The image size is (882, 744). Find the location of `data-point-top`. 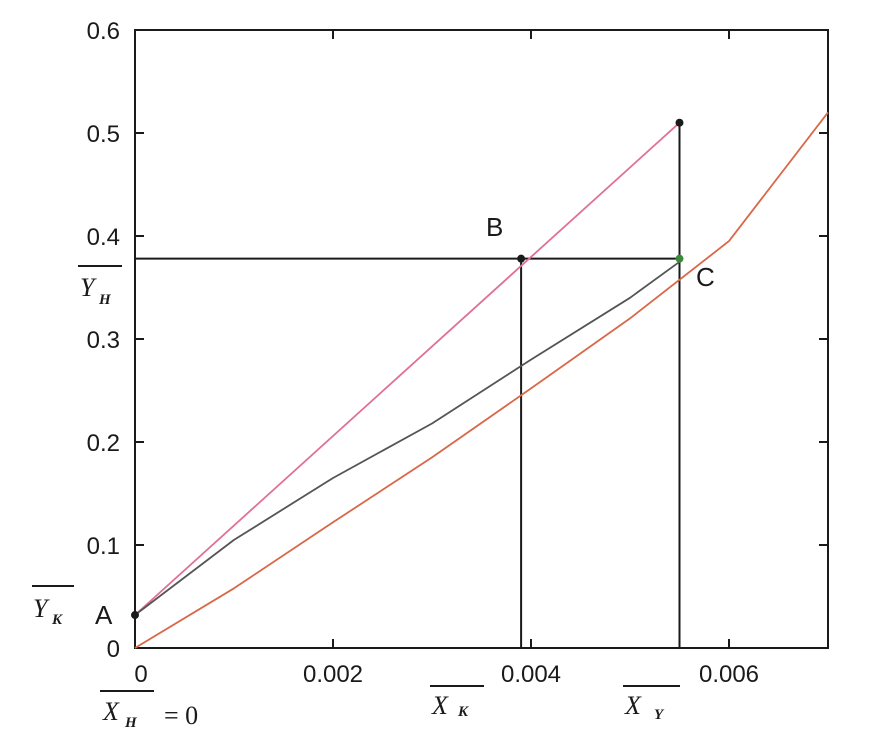

data-point-top is located at coordinates (679, 122).